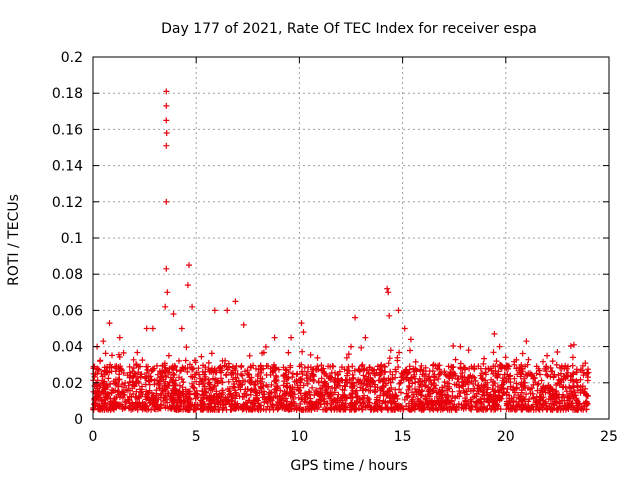 This screenshot has width=640, height=480. I want to click on y-tick-label: 0.06, so click(67, 311).